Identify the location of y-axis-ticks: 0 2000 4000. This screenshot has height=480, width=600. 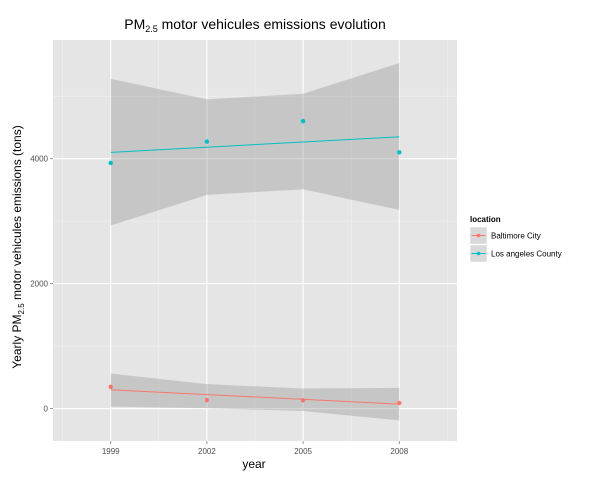
(41, 284).